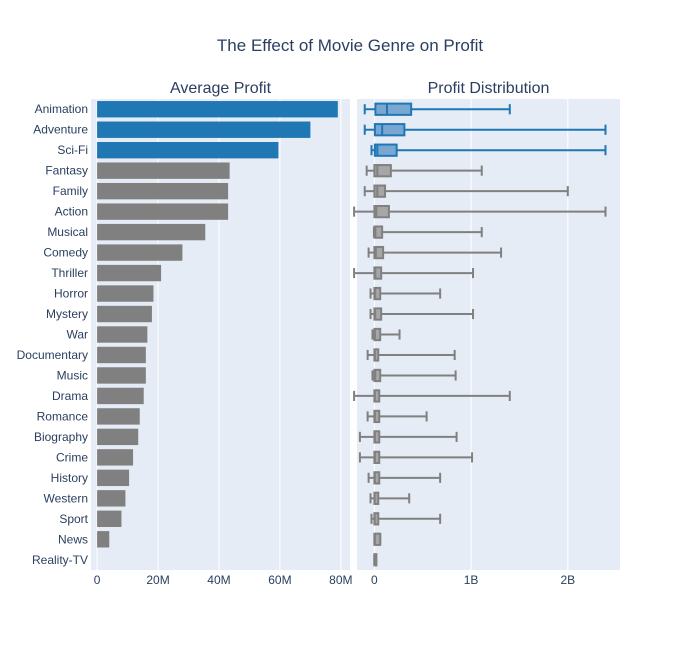  Describe the element at coordinates (480, 211) in the screenshot. I see `box-action` at that location.